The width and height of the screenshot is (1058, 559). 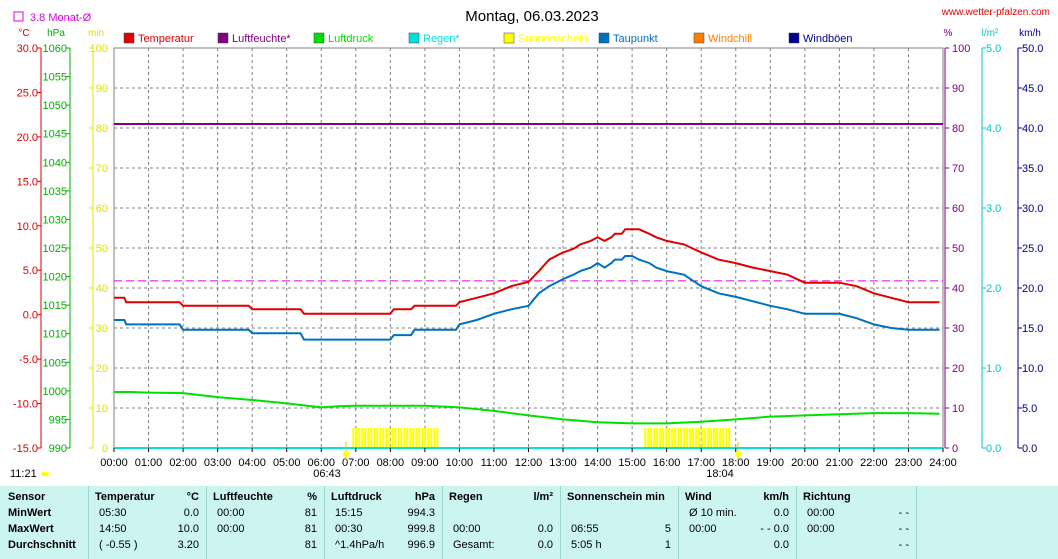 What do you see at coordinates (55, 278) in the screenshot?
I see `pressure-tick-label: 1020` at bounding box center [55, 278].